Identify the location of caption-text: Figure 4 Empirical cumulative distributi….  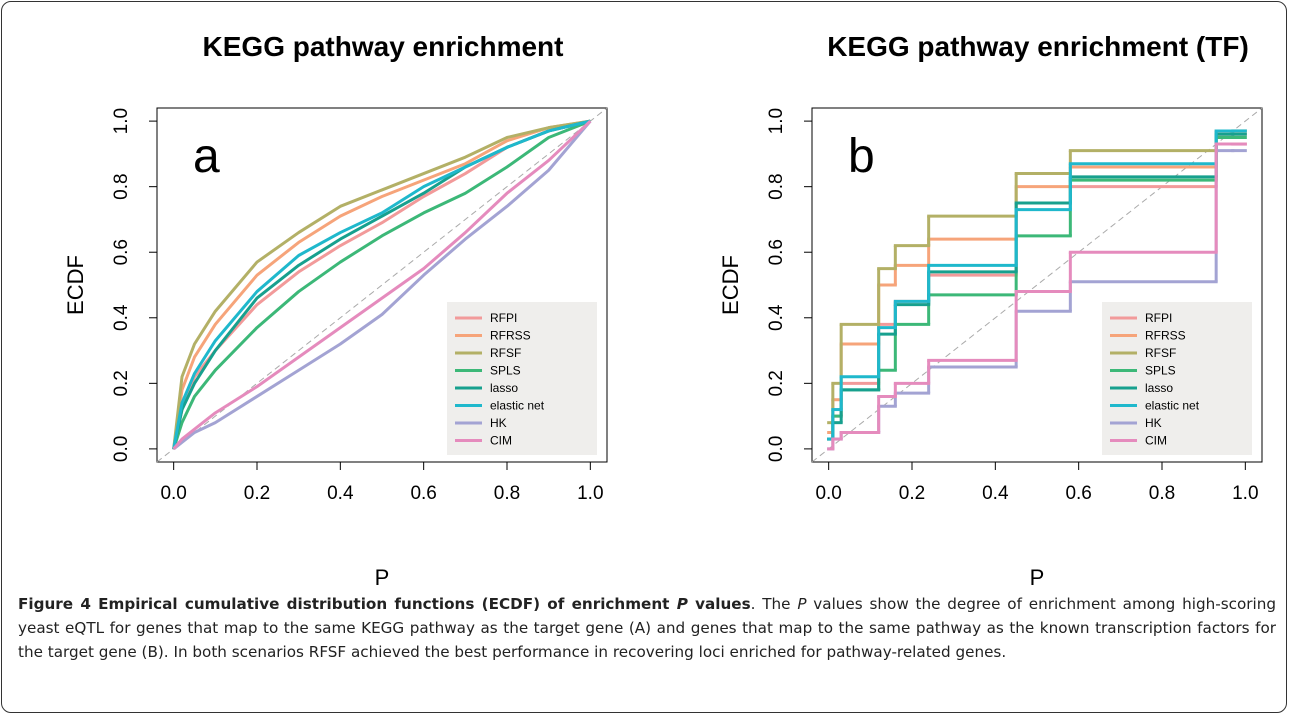
(347, 604).